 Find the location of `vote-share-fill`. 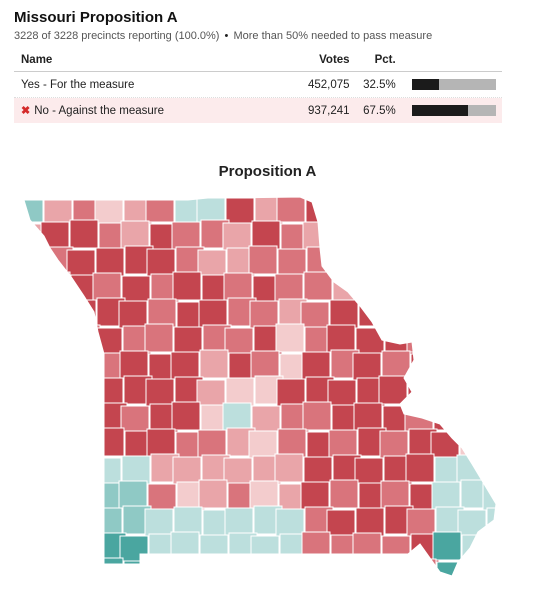

vote-share-fill is located at coordinates (440, 110).